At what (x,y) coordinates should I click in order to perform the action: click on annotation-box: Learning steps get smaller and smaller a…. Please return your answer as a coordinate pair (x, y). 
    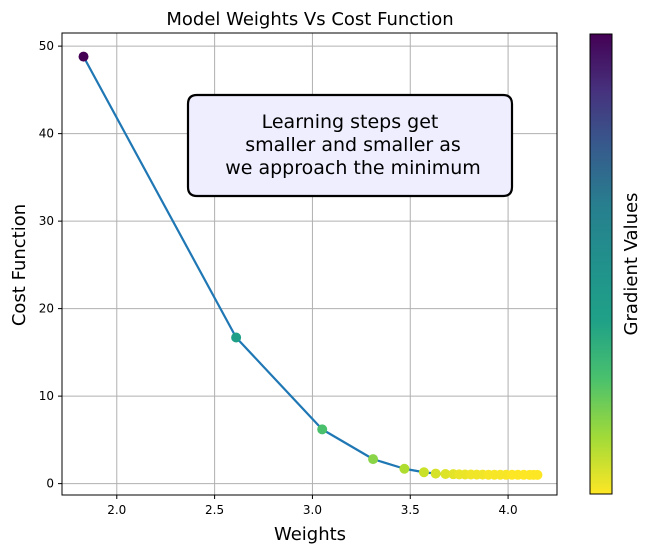
    Looking at the image, I should click on (350, 145).